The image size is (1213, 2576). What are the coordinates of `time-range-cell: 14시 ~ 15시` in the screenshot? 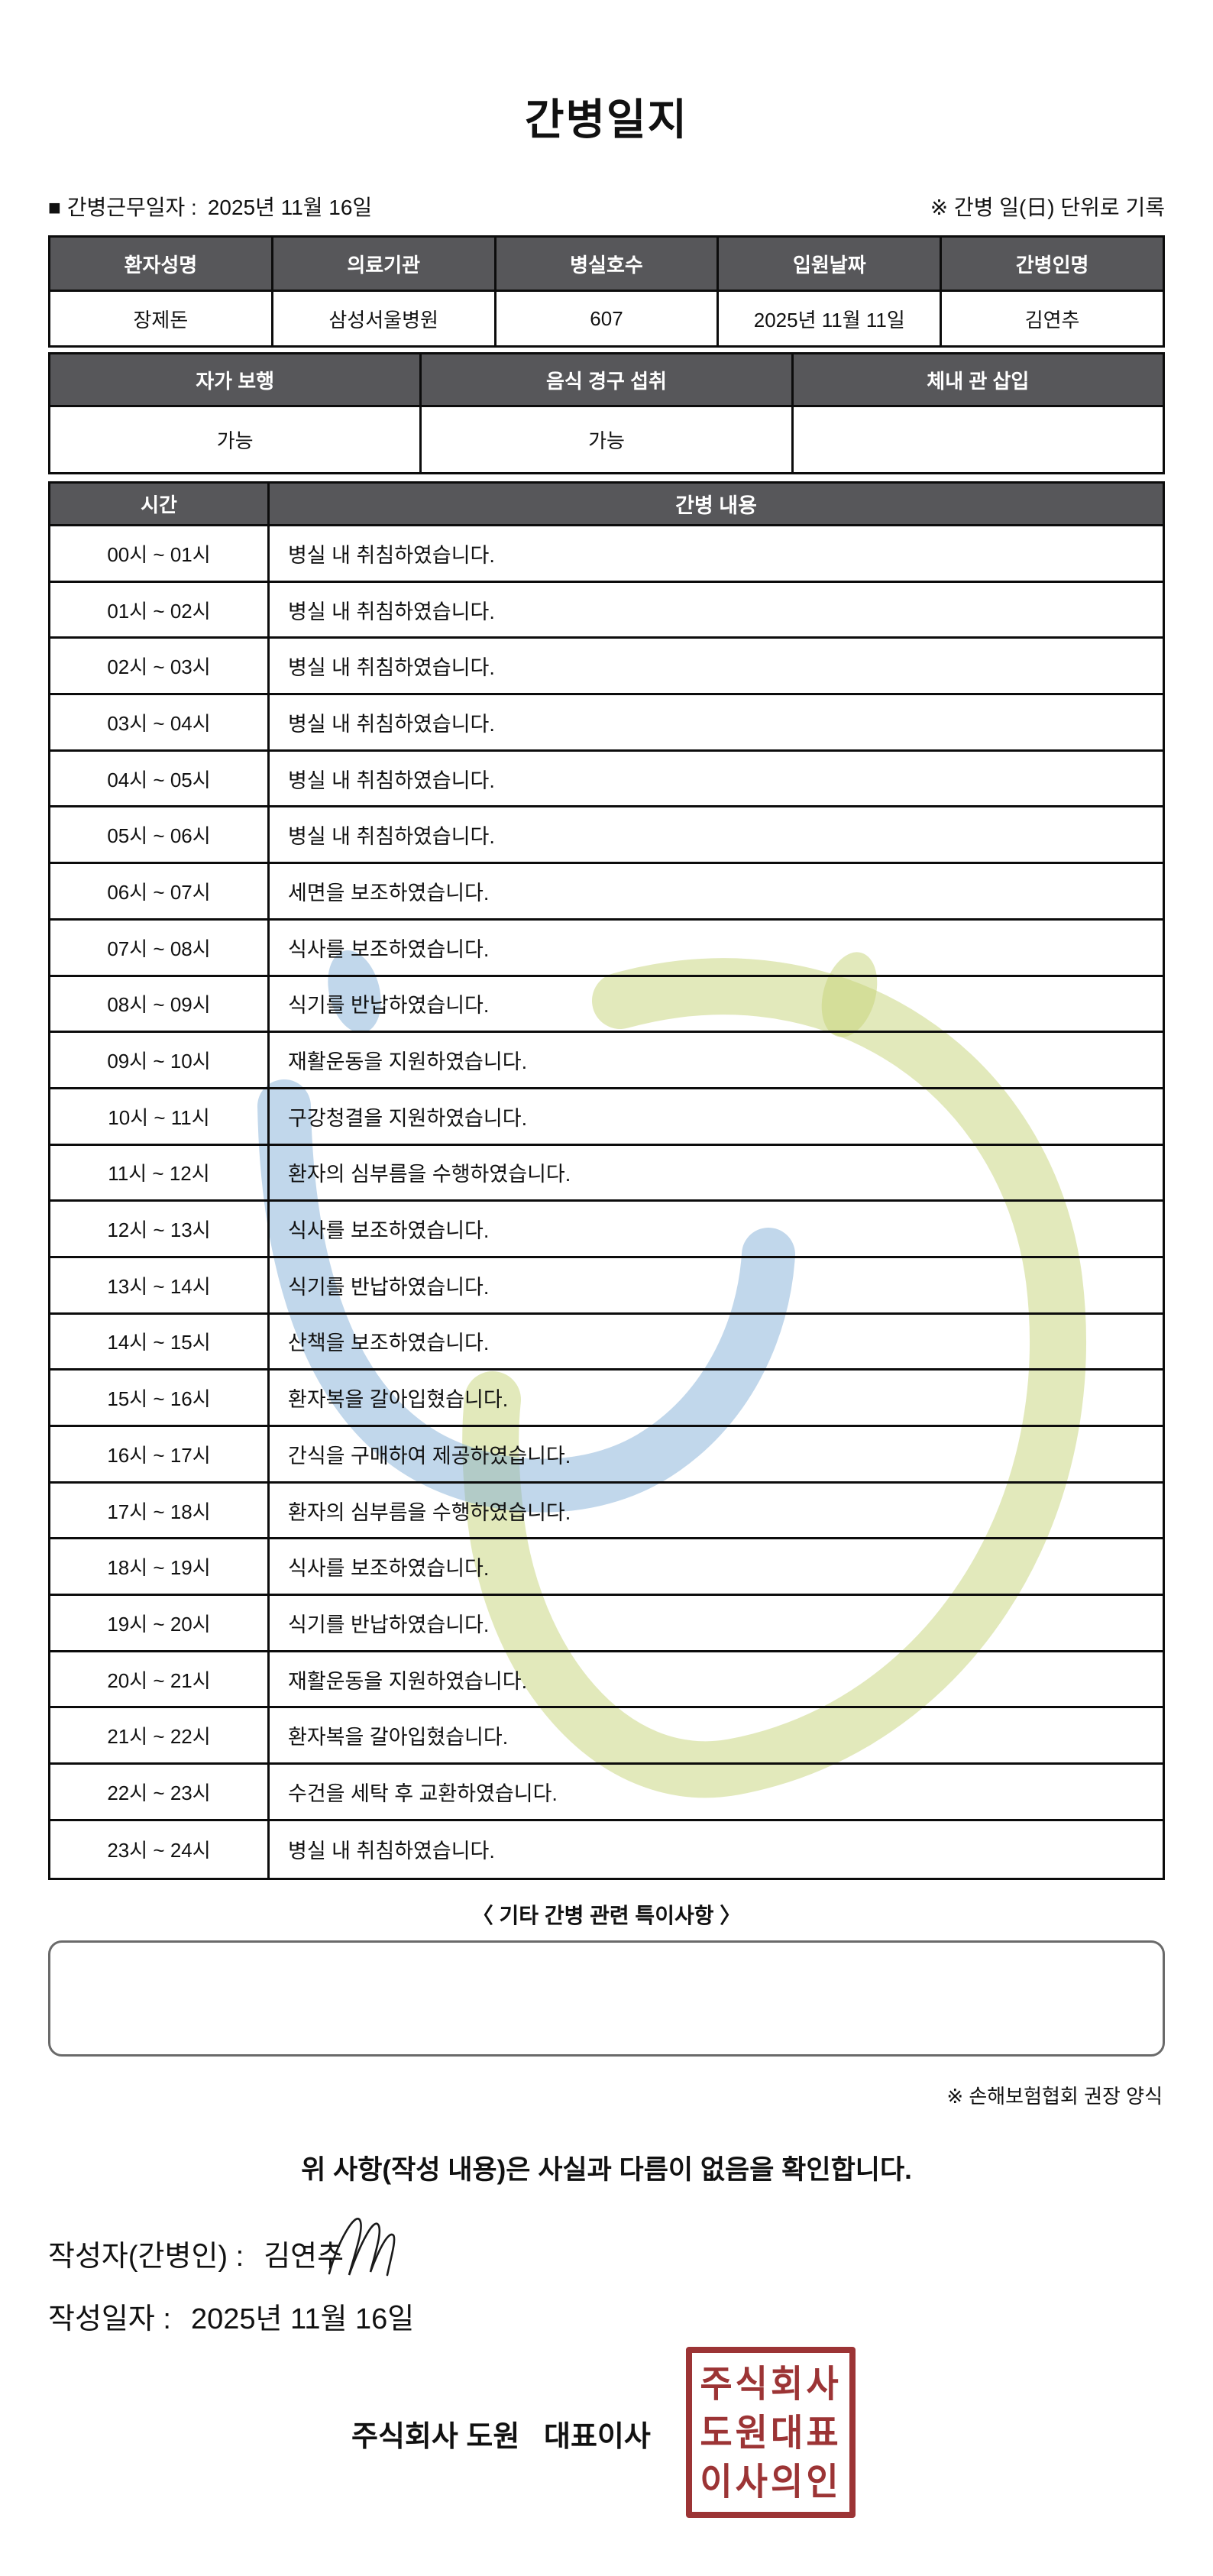 It's located at (160, 1341).